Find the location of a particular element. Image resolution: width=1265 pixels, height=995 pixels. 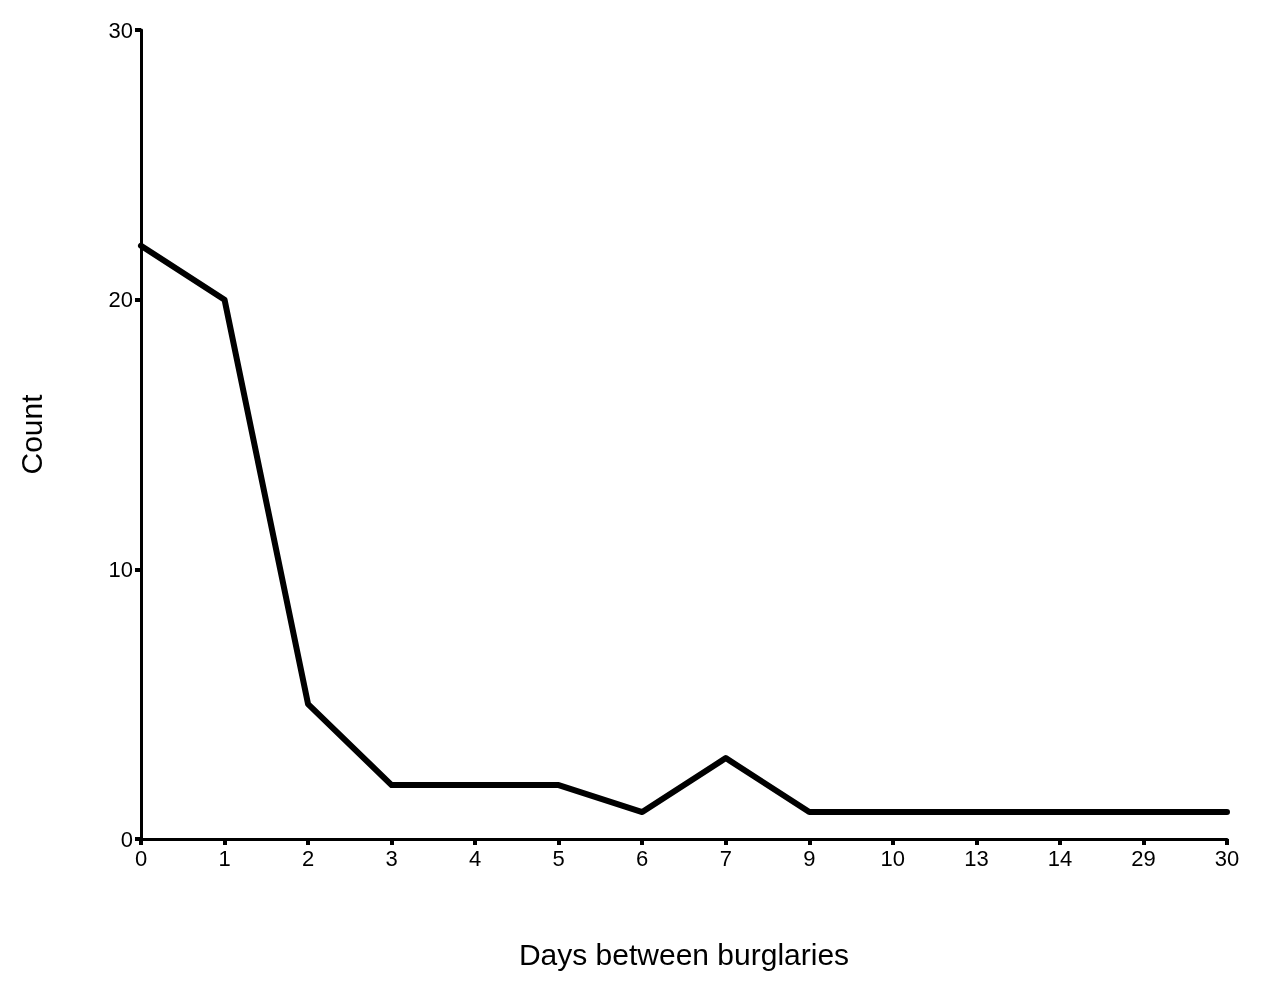

y-tick-label: 30 is located at coordinates (120, 30).